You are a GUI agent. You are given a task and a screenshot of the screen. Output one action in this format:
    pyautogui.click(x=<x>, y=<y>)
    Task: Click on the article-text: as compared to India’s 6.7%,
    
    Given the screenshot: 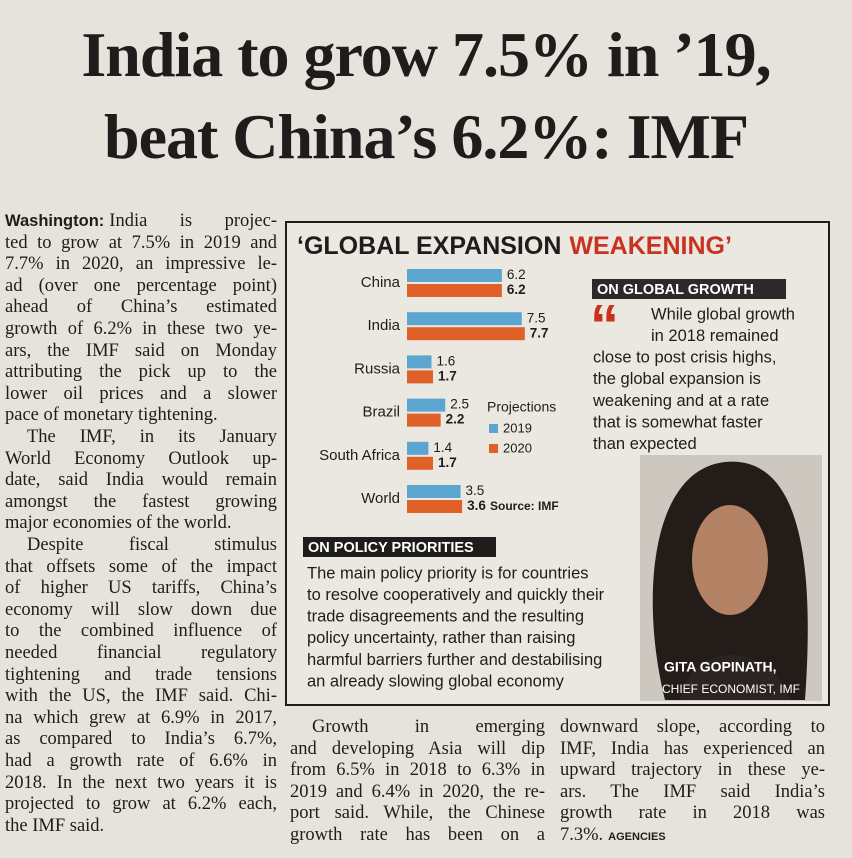 What is the action you would take?
    pyautogui.click(x=141, y=739)
    